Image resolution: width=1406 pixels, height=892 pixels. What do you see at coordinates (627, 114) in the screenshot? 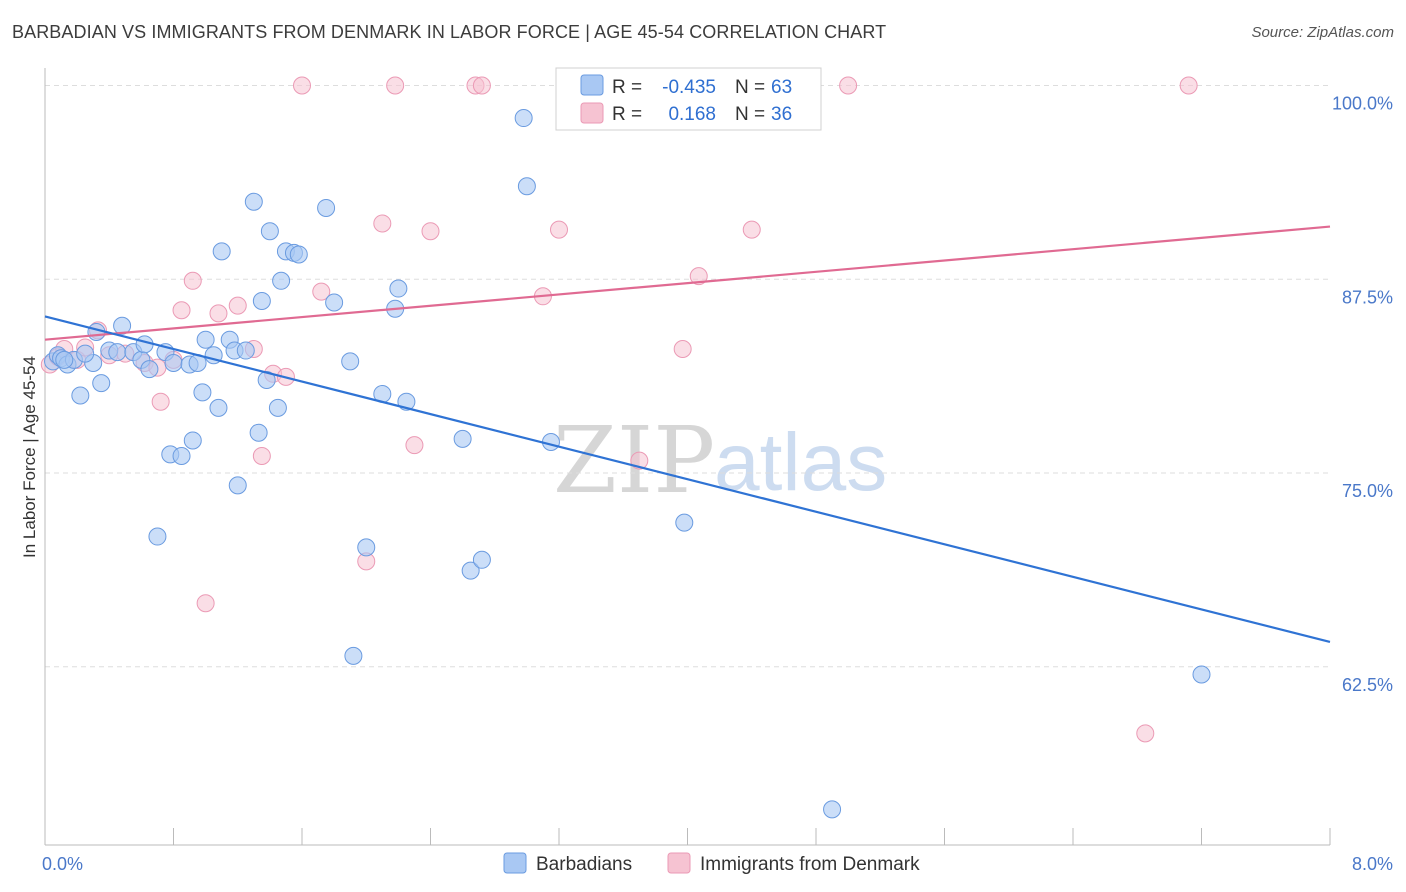
I see `legend-r-label-2: R =` at bounding box center [627, 114].